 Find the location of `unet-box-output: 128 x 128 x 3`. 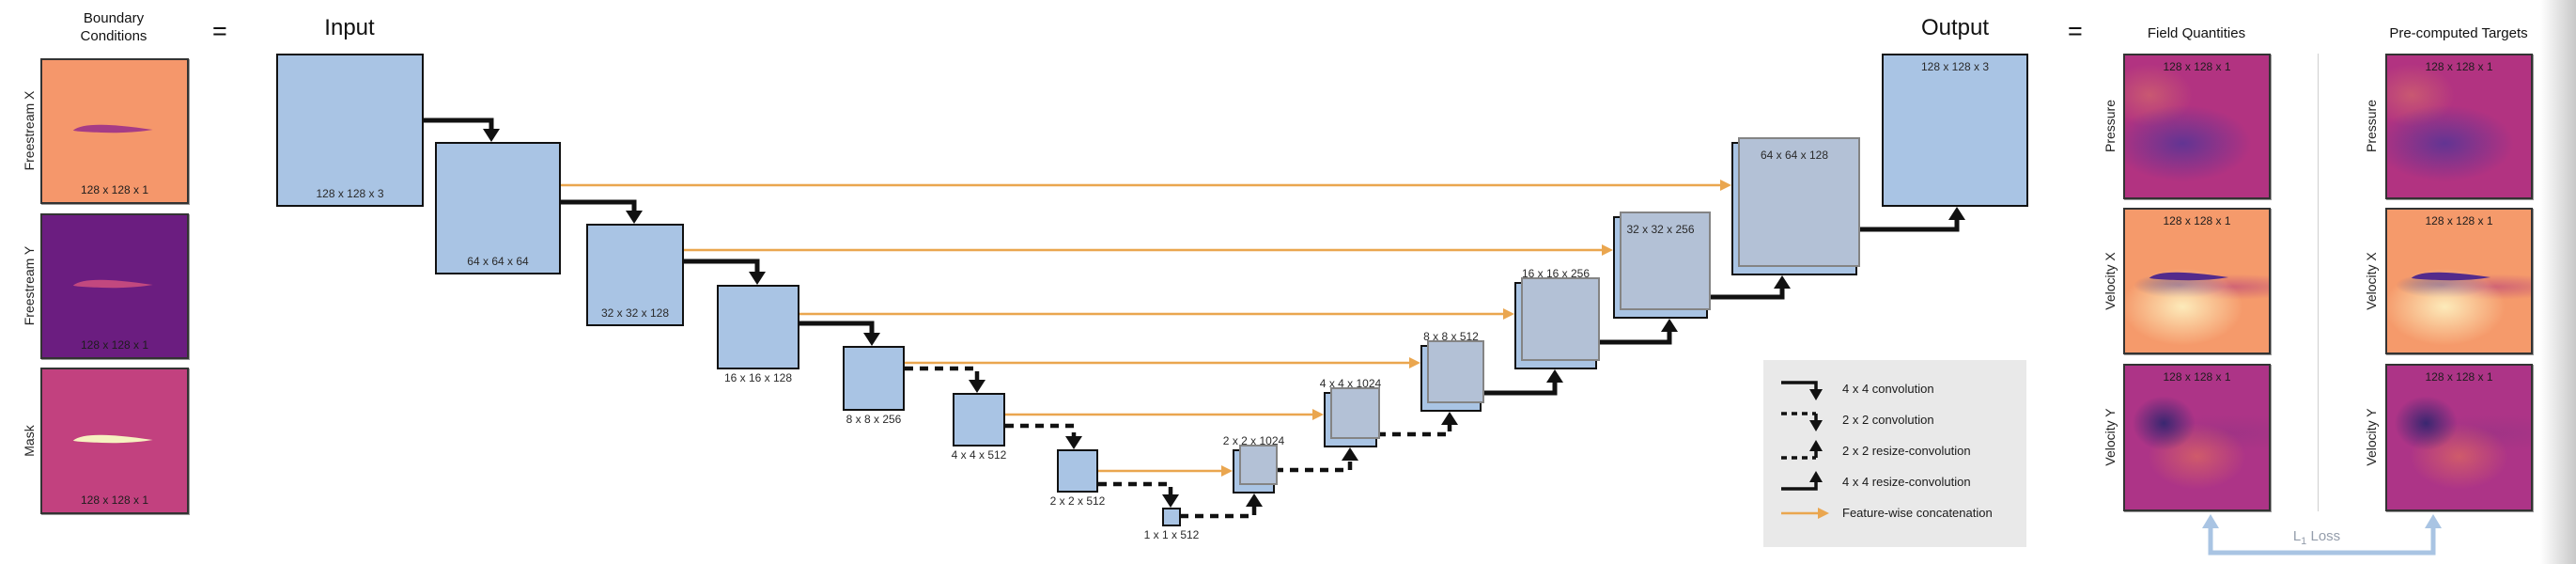

unet-box-output: 128 x 128 x 3 is located at coordinates (1955, 130).